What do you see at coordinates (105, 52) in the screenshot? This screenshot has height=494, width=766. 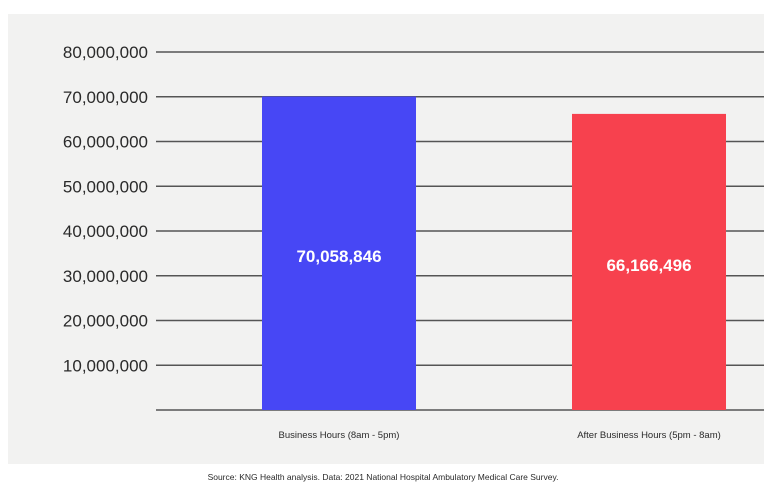 I see `y-tick-label: 80,000,000` at bounding box center [105, 52].